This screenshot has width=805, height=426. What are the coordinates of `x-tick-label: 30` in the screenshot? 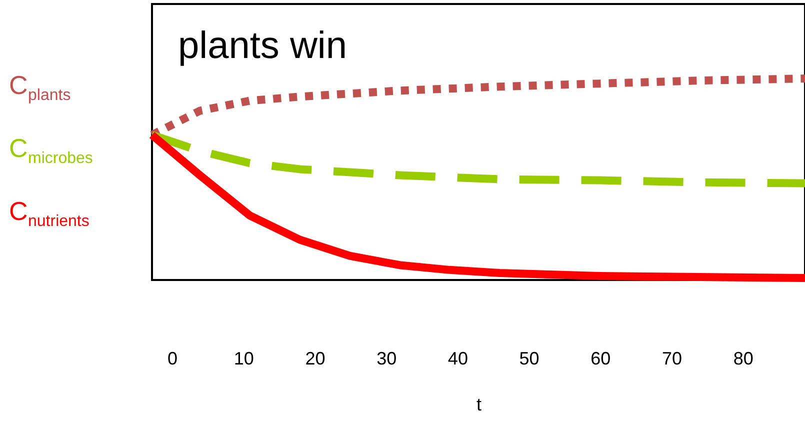 It's located at (386, 358).